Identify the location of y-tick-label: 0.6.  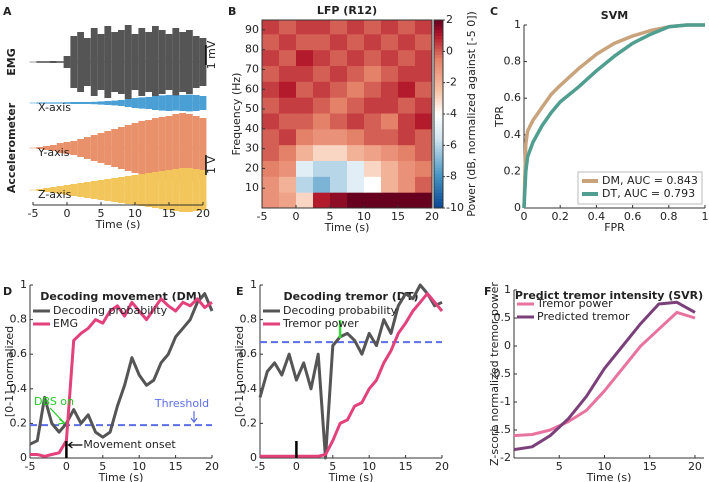
(513, 97).